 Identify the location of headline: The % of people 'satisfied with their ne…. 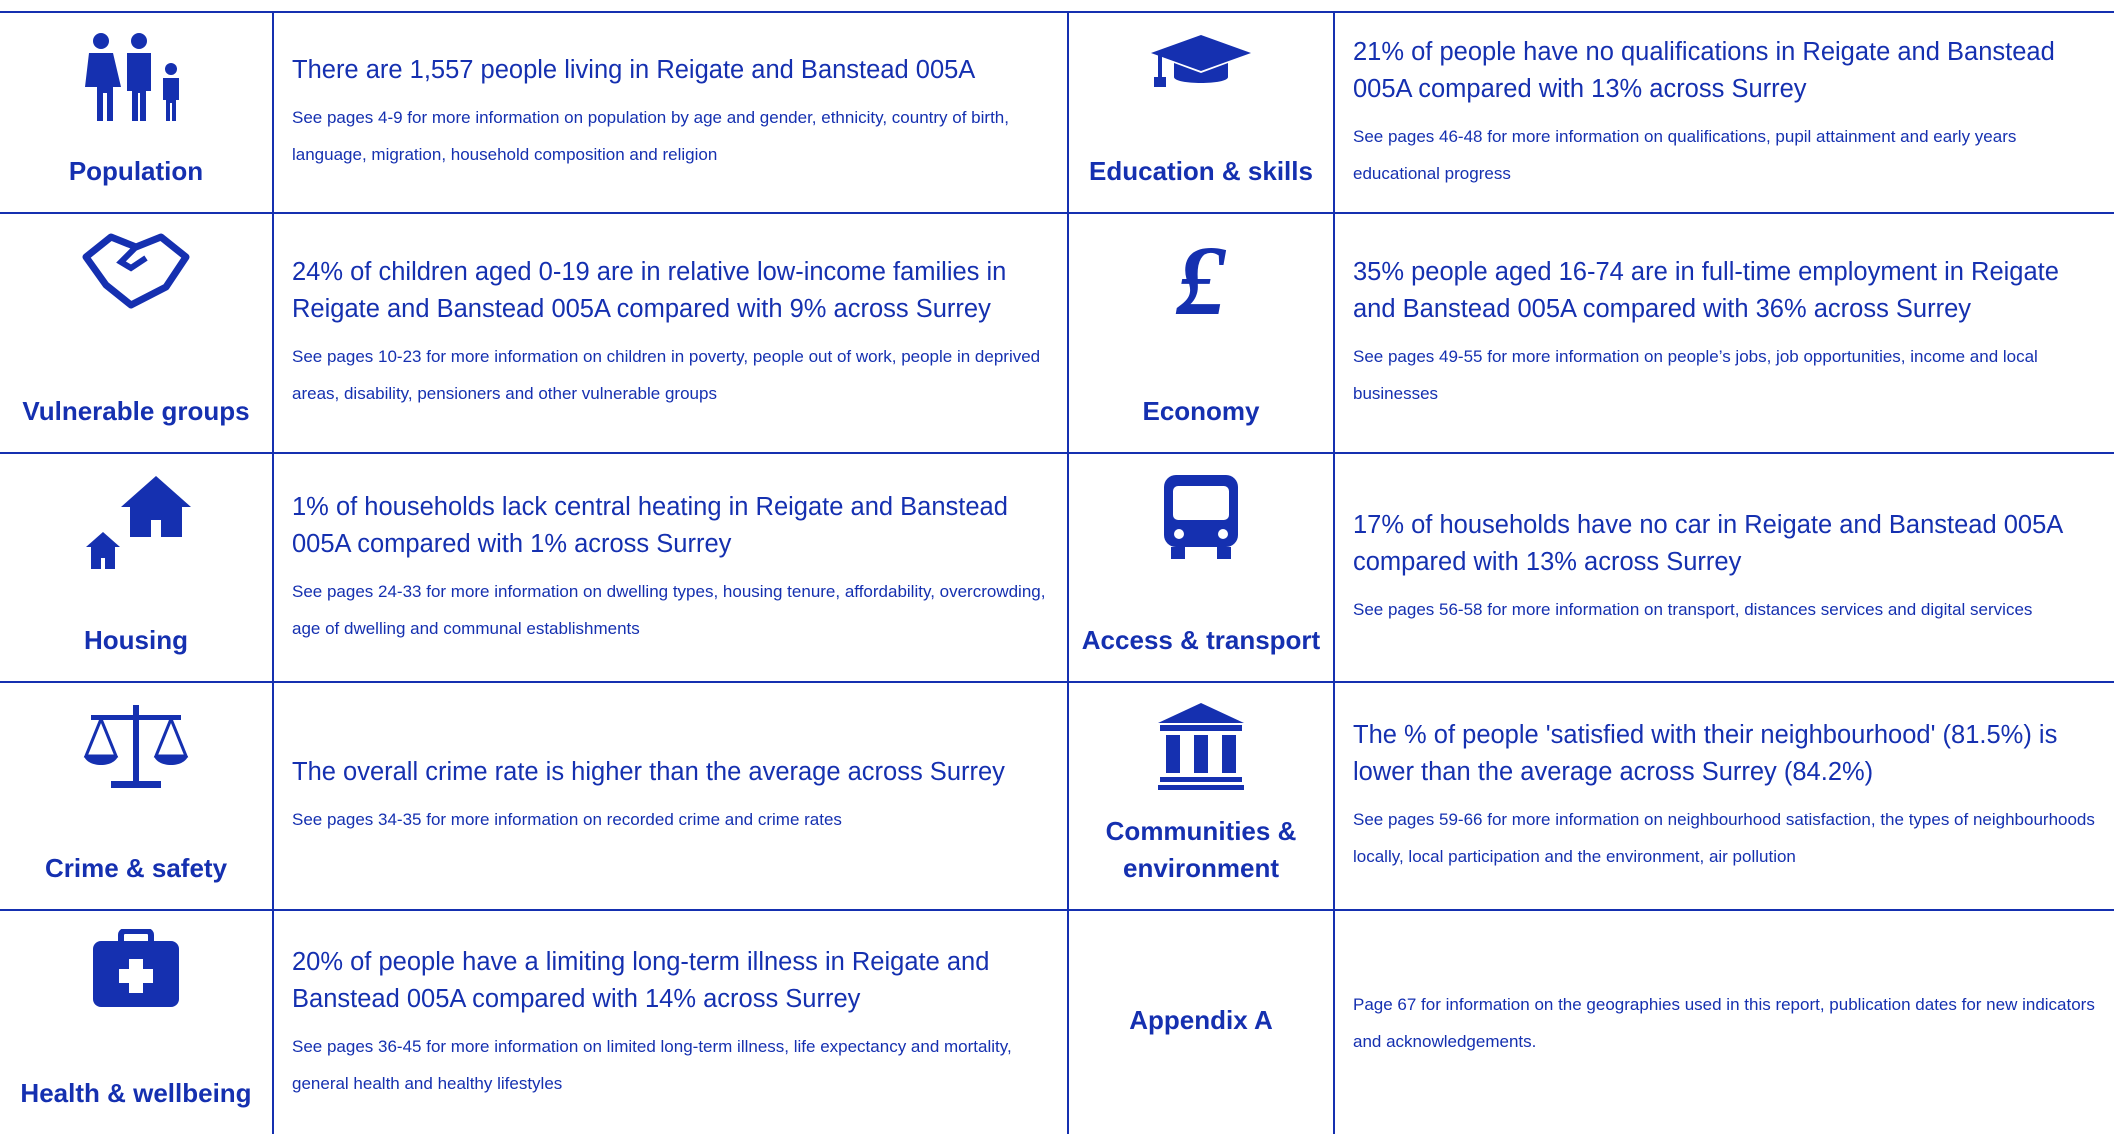
(1705, 753).